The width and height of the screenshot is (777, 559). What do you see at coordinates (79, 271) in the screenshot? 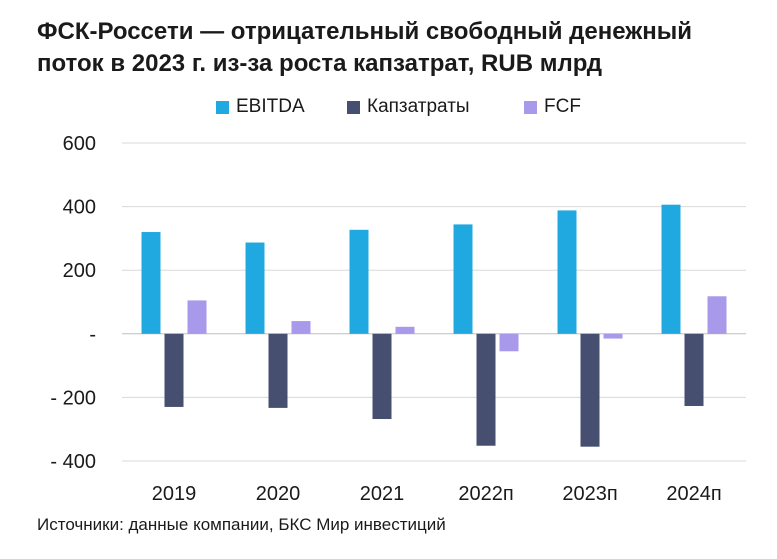
I see `y-tick-label: 200` at bounding box center [79, 271].